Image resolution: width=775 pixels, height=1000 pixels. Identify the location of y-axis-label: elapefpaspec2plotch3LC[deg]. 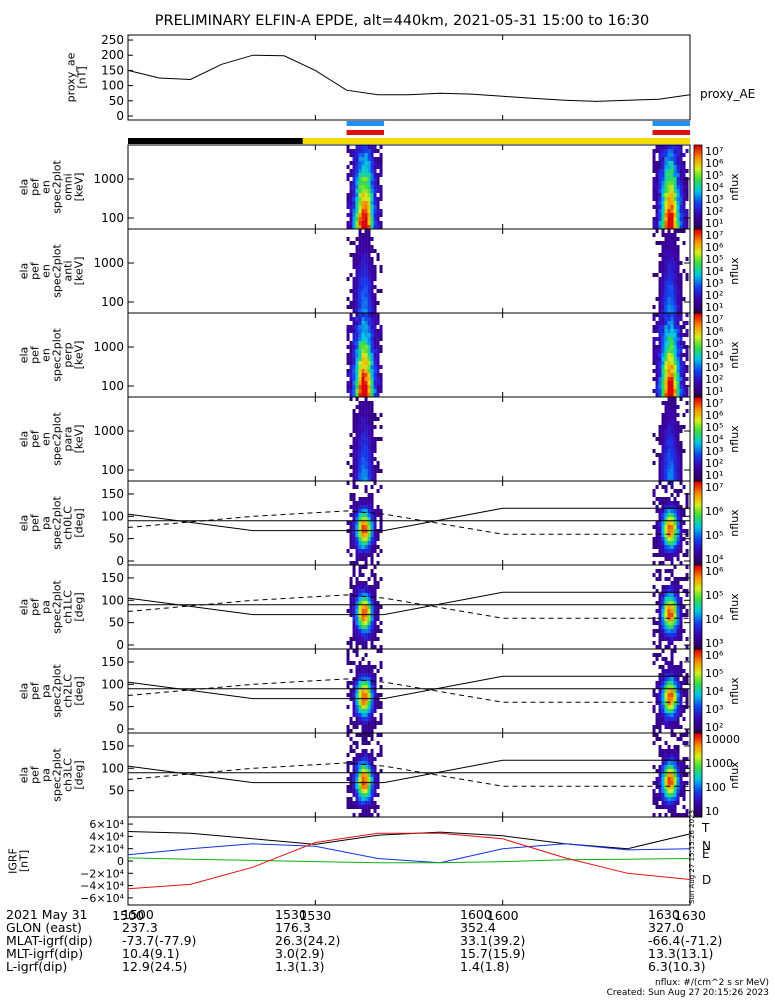
(52, 775).